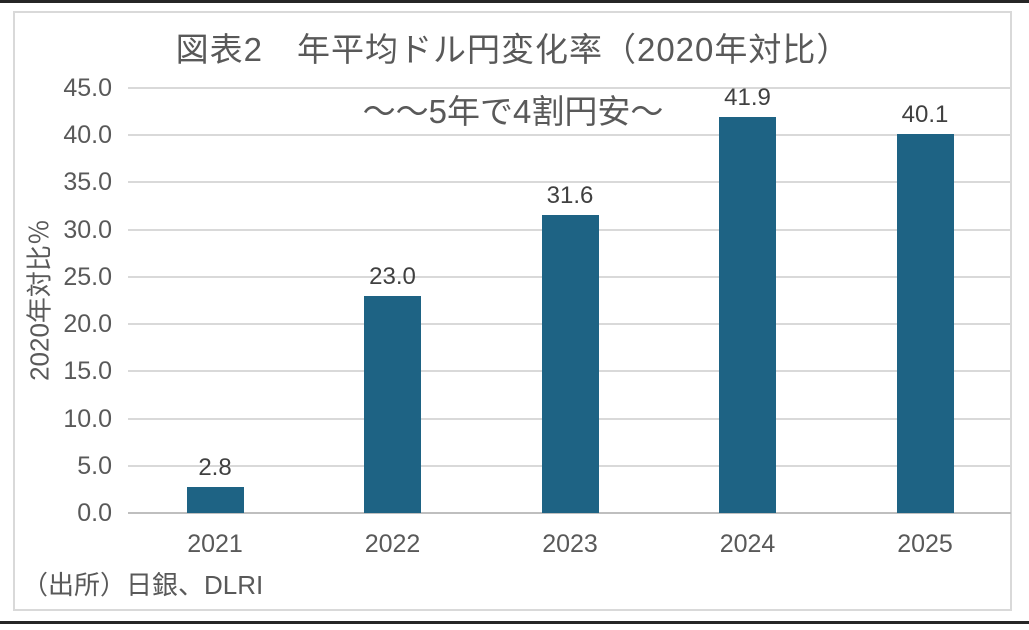 The image size is (1029, 630). I want to click on x-tick-label: 2025, so click(925, 544).